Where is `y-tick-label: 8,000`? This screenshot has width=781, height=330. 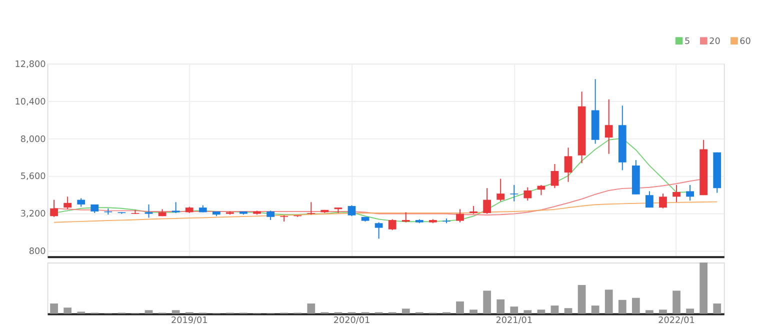 y-tick-label: 8,000 is located at coordinates (33, 139).